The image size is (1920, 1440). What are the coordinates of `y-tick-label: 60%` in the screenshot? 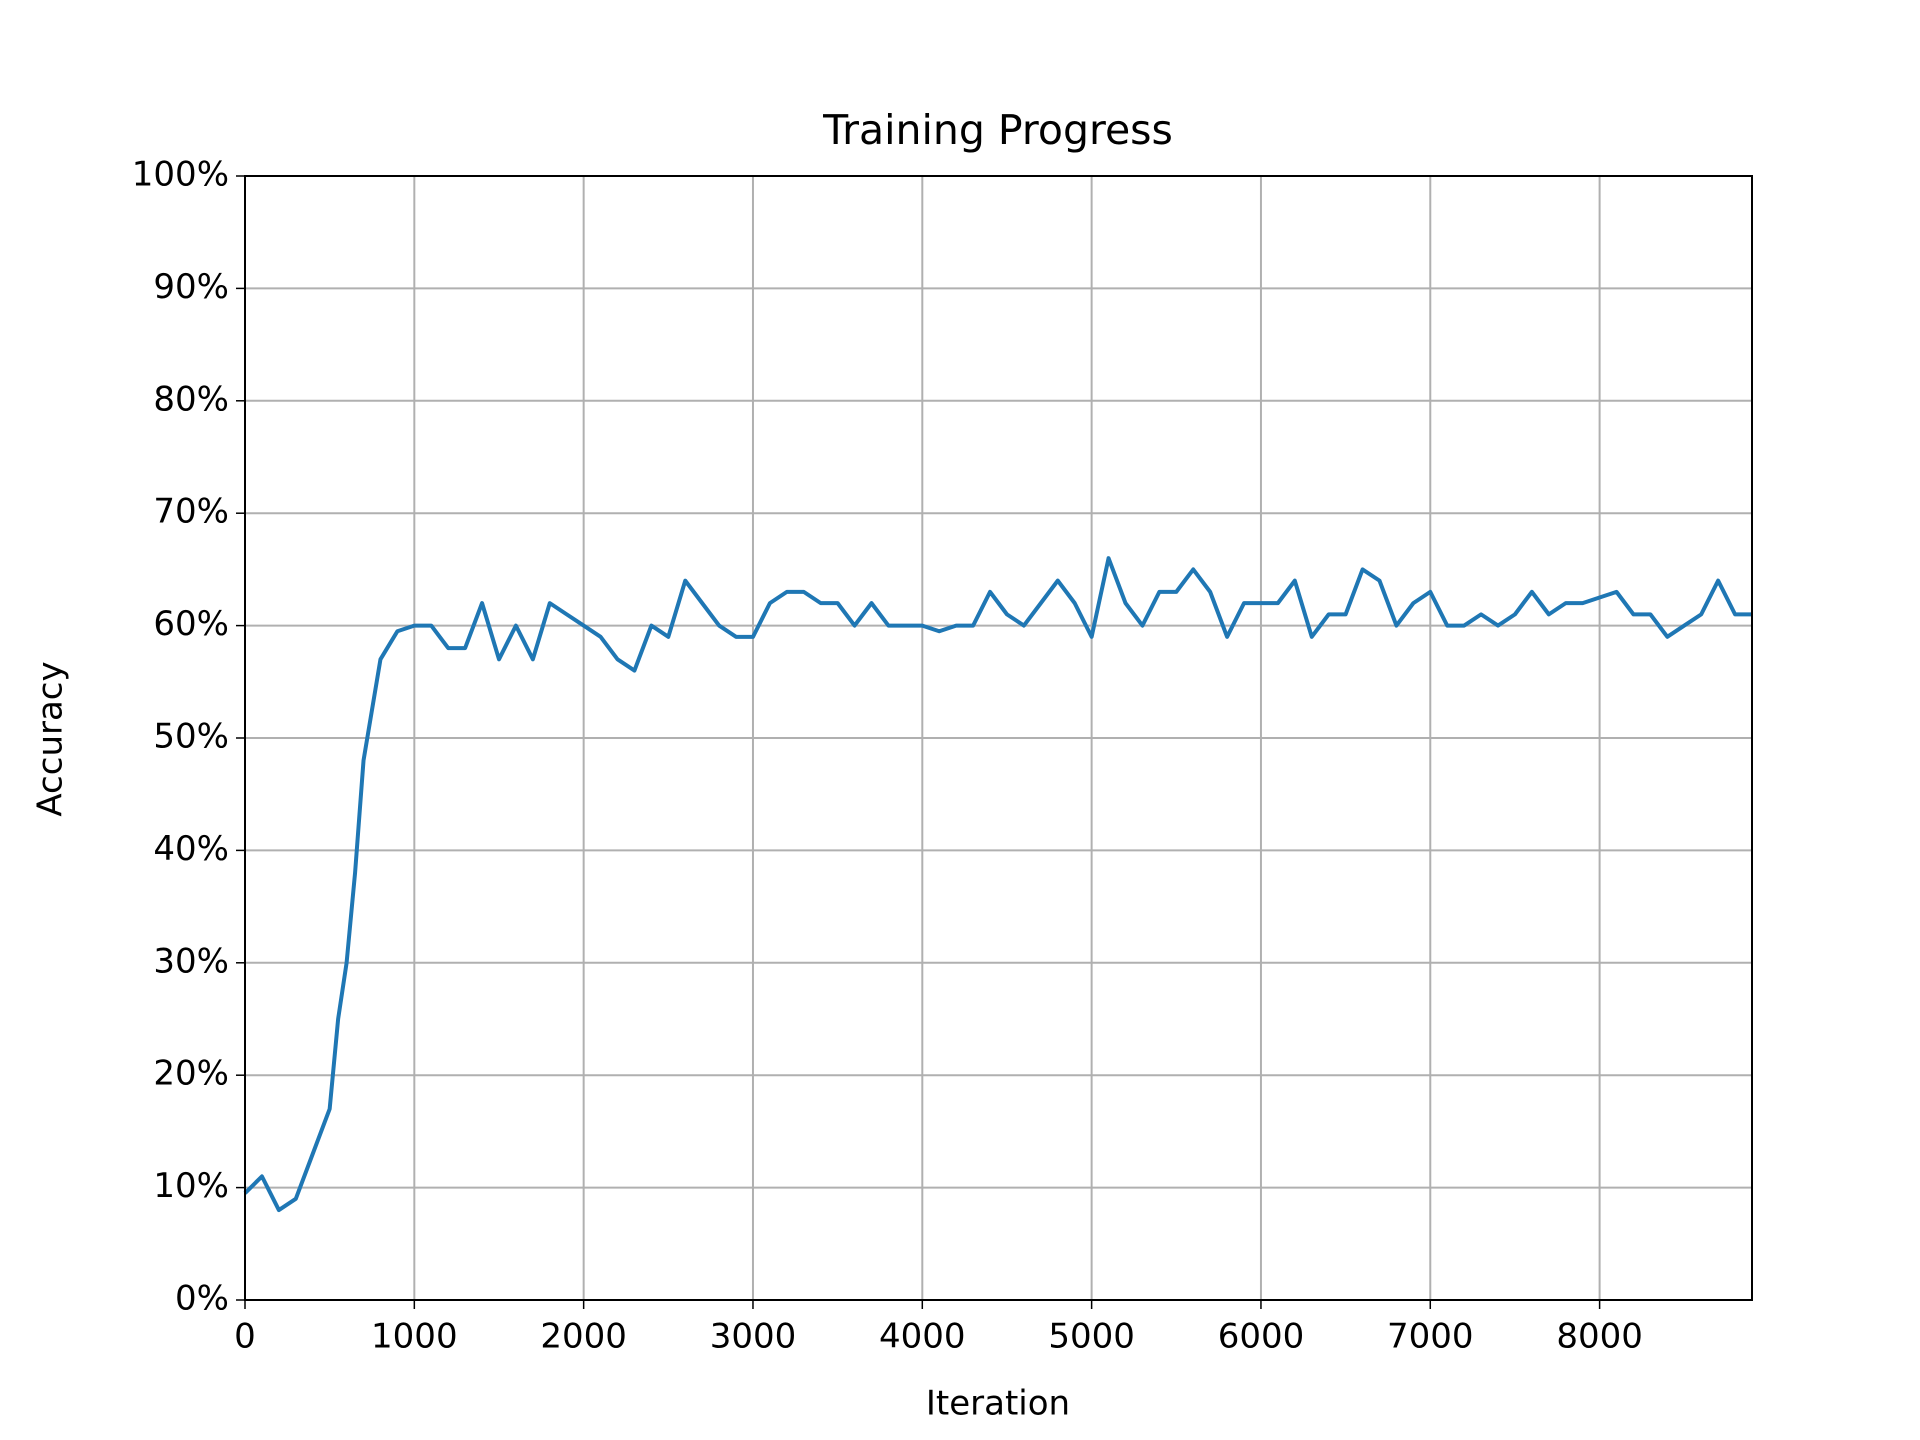 It's located at (191, 624).